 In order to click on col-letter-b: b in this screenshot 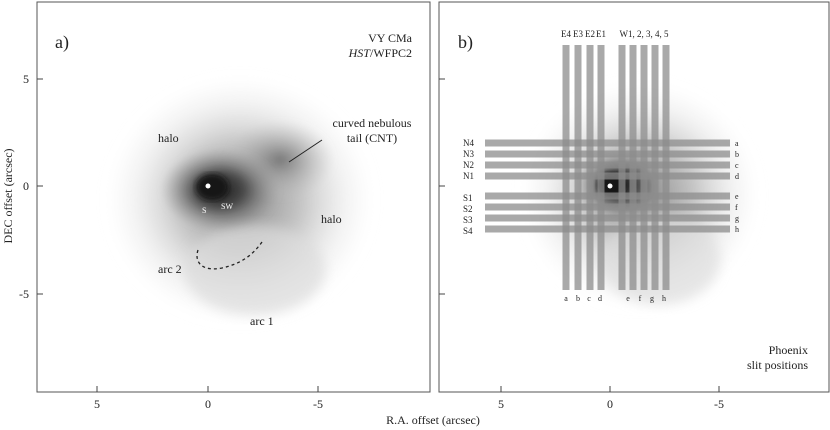, I will do `click(578, 298)`.